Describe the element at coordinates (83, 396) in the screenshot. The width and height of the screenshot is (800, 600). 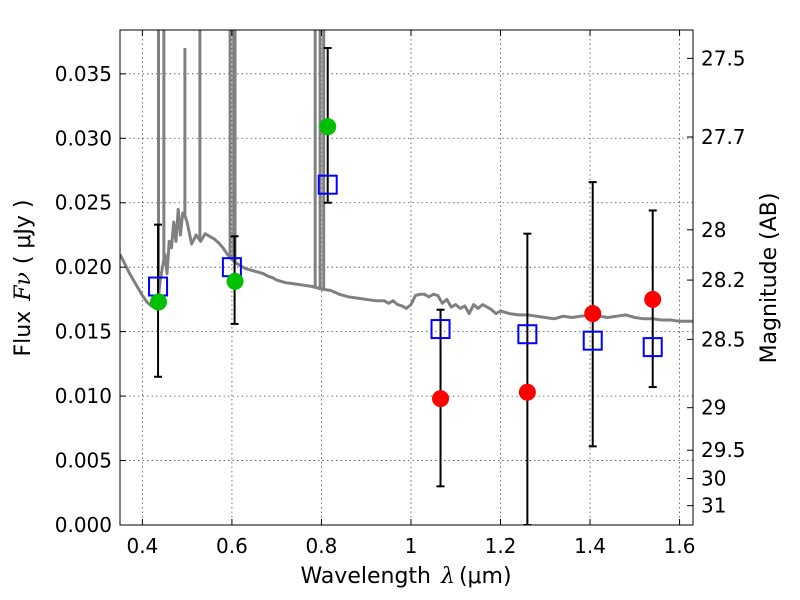
I see `y-tick-label: 0.010` at that location.